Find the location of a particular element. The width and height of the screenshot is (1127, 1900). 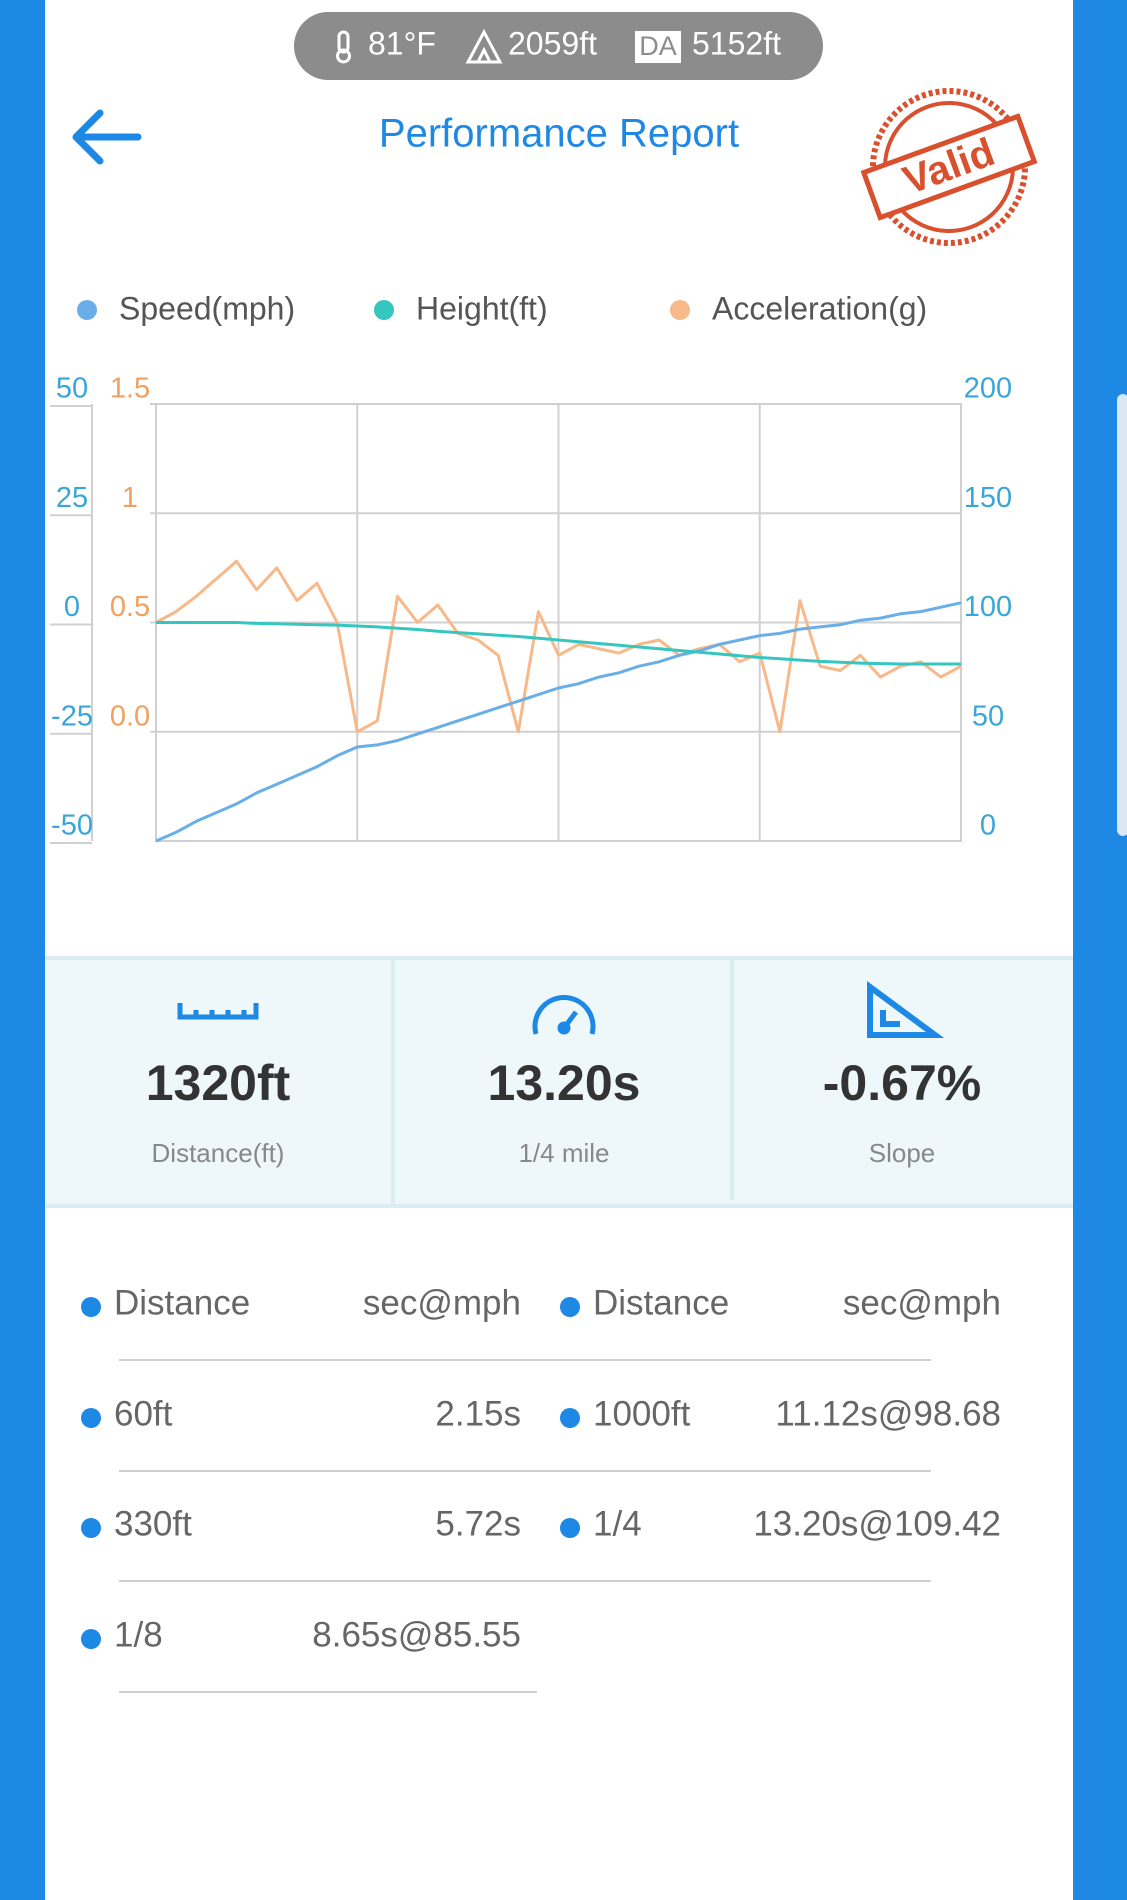

scrollbar is located at coordinates (1122, 615).